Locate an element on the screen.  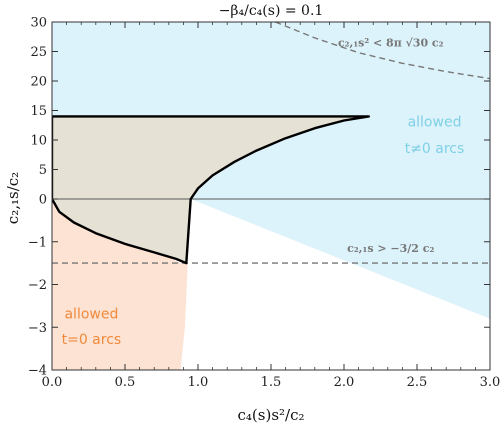
x-tick-label: 2.5 is located at coordinates (417, 382).